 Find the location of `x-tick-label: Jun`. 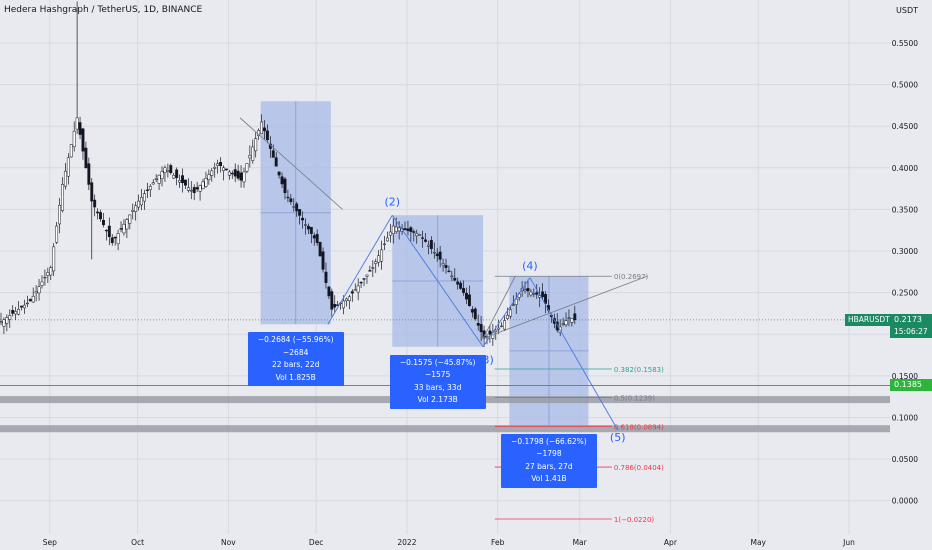

x-tick-label: Jun is located at coordinates (848, 542).